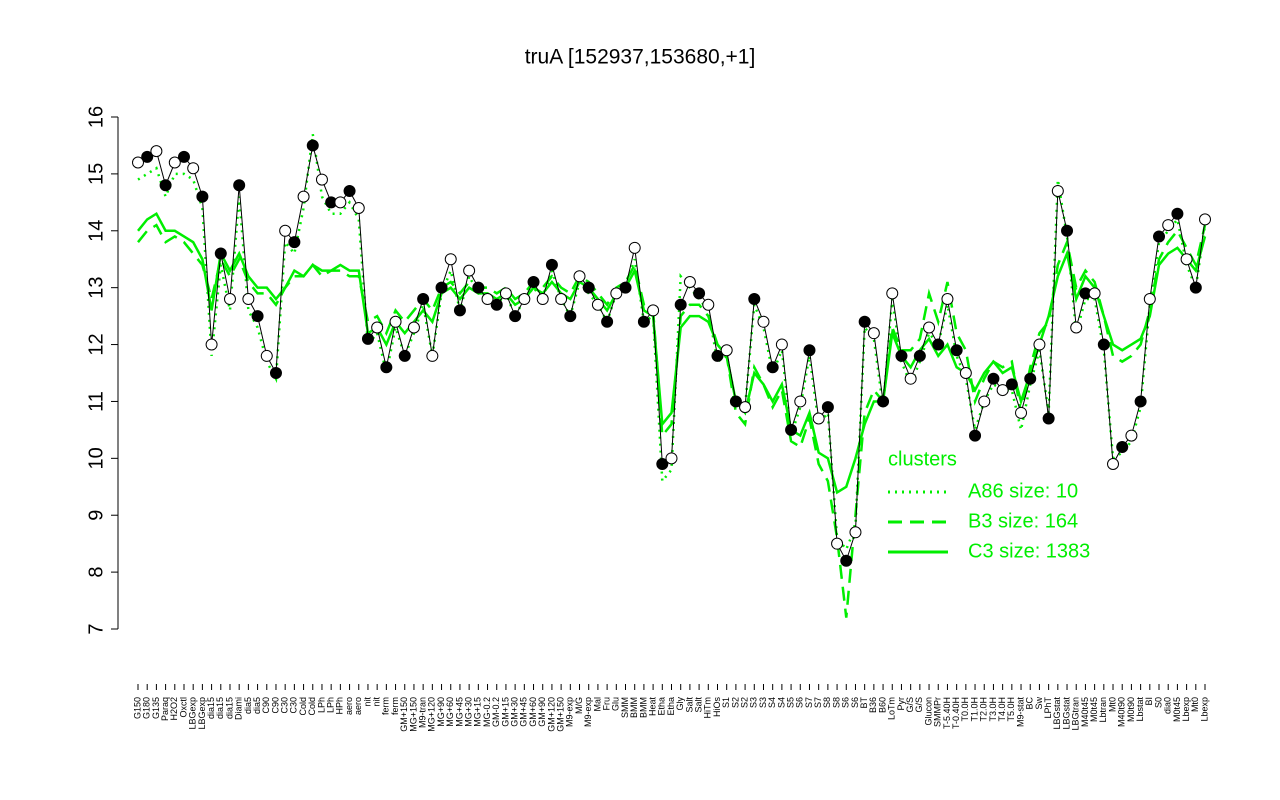  I want to click on x-tick-label: HiTm, so click(708, 708).